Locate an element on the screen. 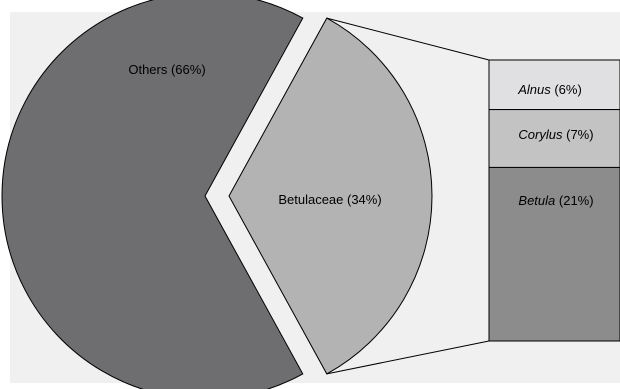 This screenshot has width=620, height=389. bar-label-alnus-name: Alnus is located at coordinates (534, 89).